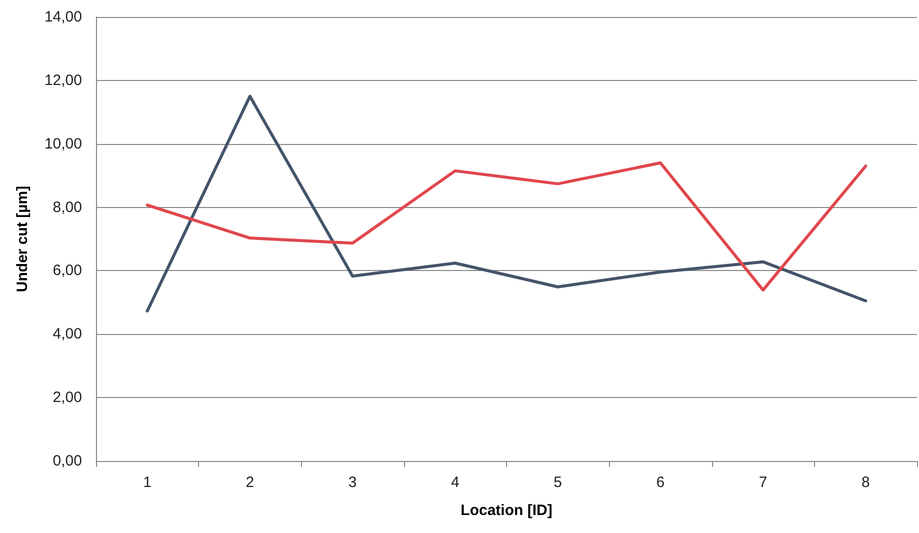 The width and height of the screenshot is (919, 533). What do you see at coordinates (63, 143) in the screenshot?
I see `y-tick-label: 10,00` at bounding box center [63, 143].